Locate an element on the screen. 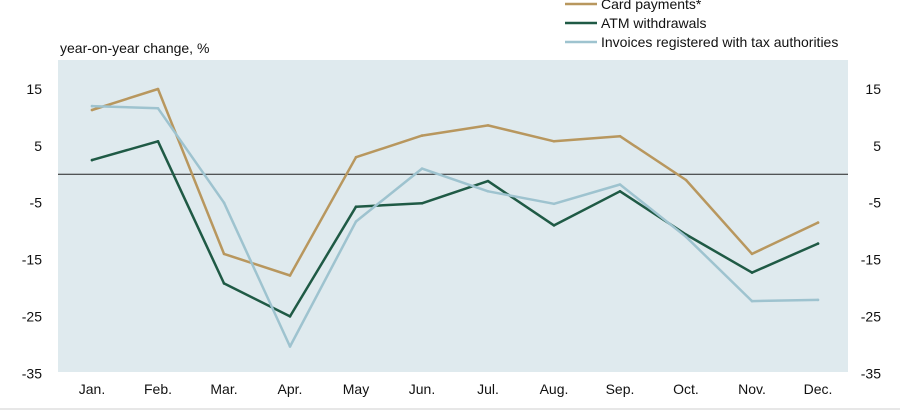 This screenshot has height=413, width=900. legend-label: ATM withdrawals is located at coordinates (654, 23).